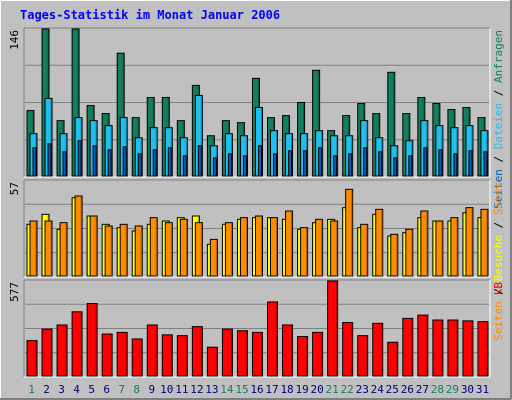 The width and height of the screenshot is (512, 400). Describe the element at coordinates (211, 389) in the screenshot. I see `day-label: 13` at that location.